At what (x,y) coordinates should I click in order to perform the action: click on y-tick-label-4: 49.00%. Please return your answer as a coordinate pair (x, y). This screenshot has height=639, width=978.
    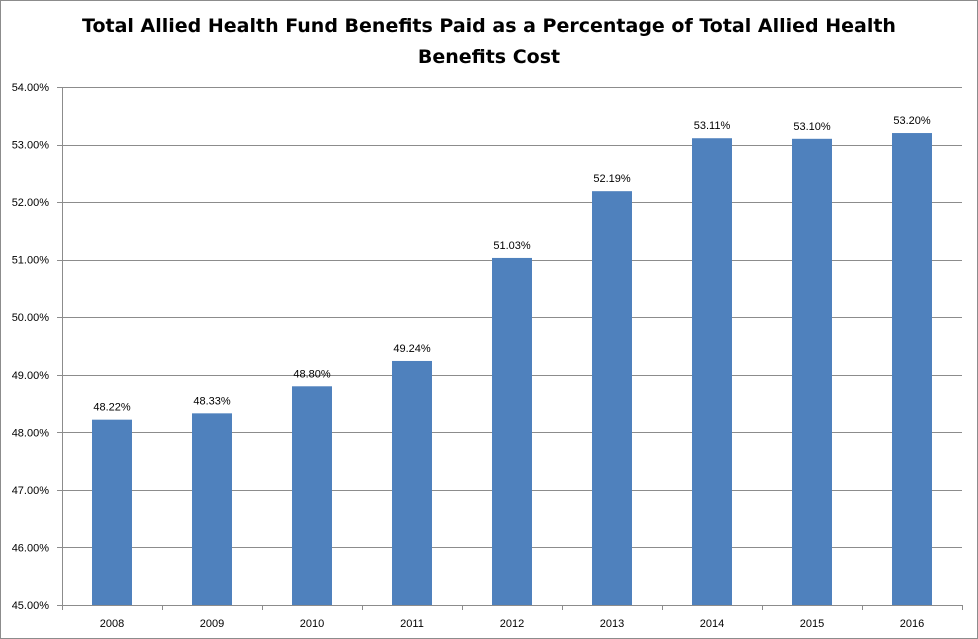
    Looking at the image, I should click on (31, 376).